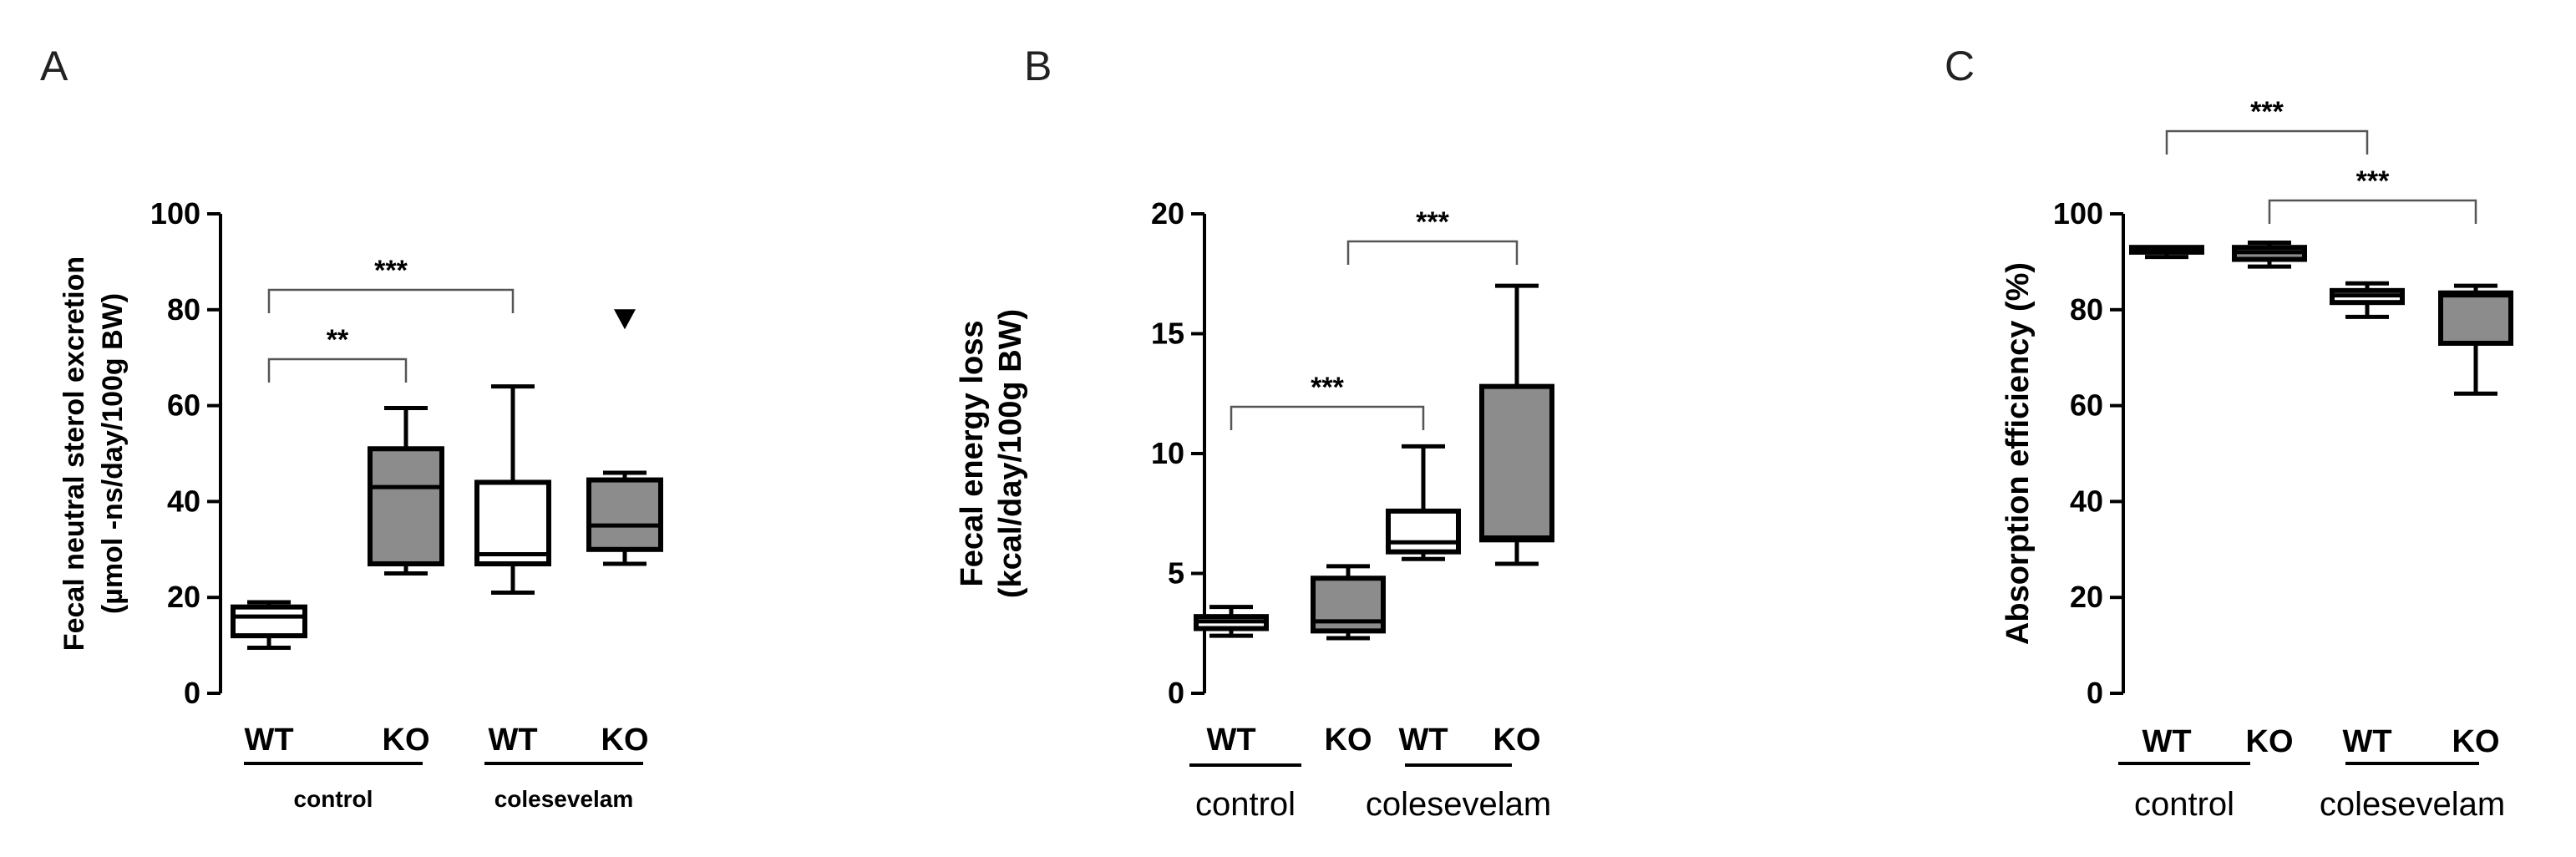 The height and width of the screenshot is (857, 2576). What do you see at coordinates (338, 340) in the screenshot?
I see `significance-label: **` at bounding box center [338, 340].